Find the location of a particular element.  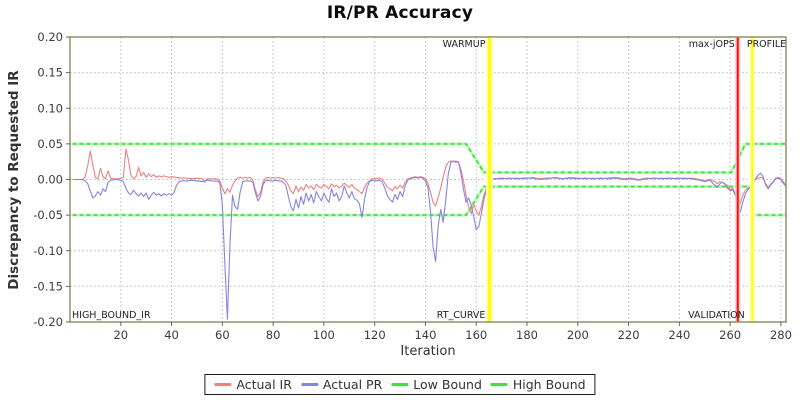

x-tick-label: 140 is located at coordinates (425, 335).